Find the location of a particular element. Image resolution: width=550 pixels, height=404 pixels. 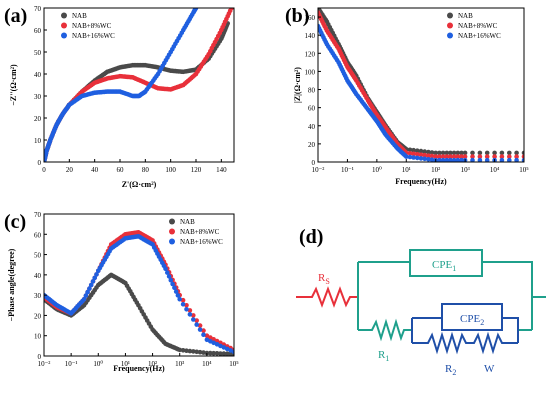

panel-label: (a) is located at coordinates (15, 16).